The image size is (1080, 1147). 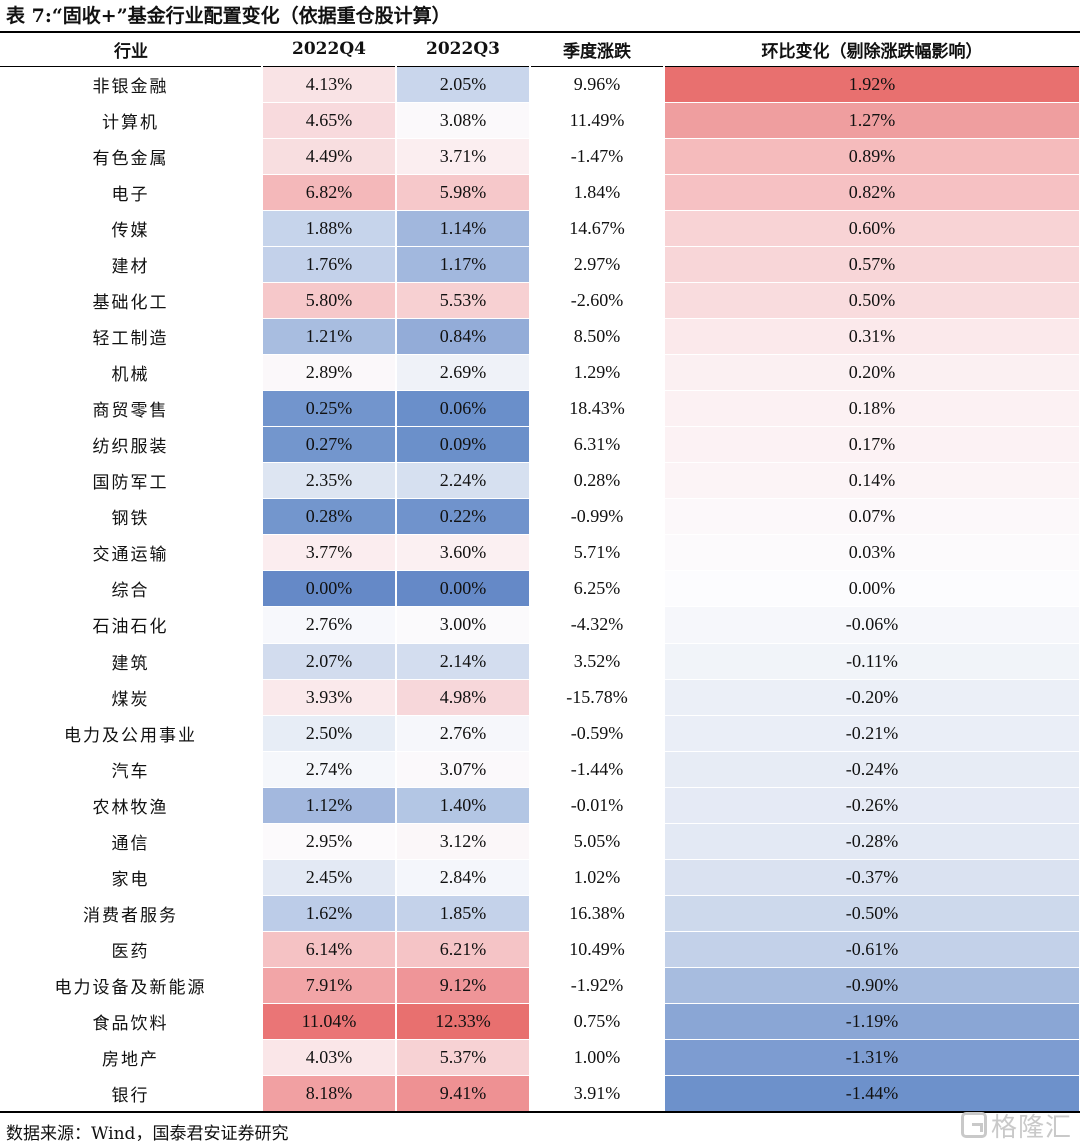 What do you see at coordinates (463, 625) in the screenshot?
I see `q3-value-cell: 3.00%` at bounding box center [463, 625].